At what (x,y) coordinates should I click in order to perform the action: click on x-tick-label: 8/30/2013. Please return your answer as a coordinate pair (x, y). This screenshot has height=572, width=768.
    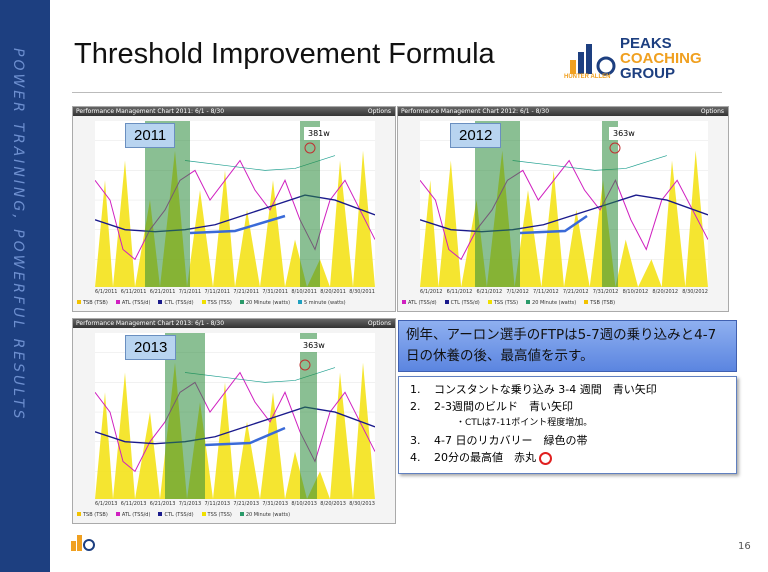
    Looking at the image, I should click on (362, 504).